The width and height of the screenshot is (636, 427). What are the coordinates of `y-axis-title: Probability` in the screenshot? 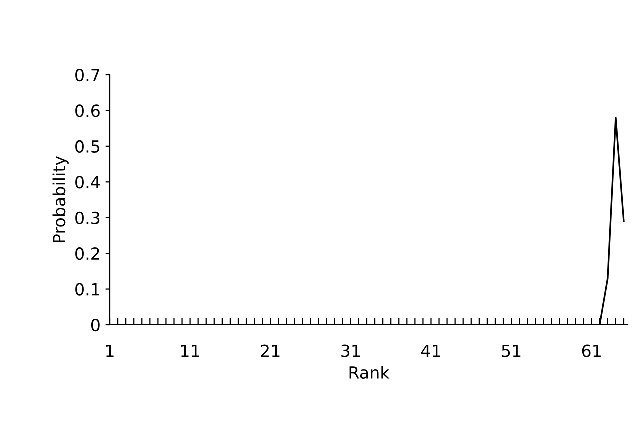 It's located at (60, 199).